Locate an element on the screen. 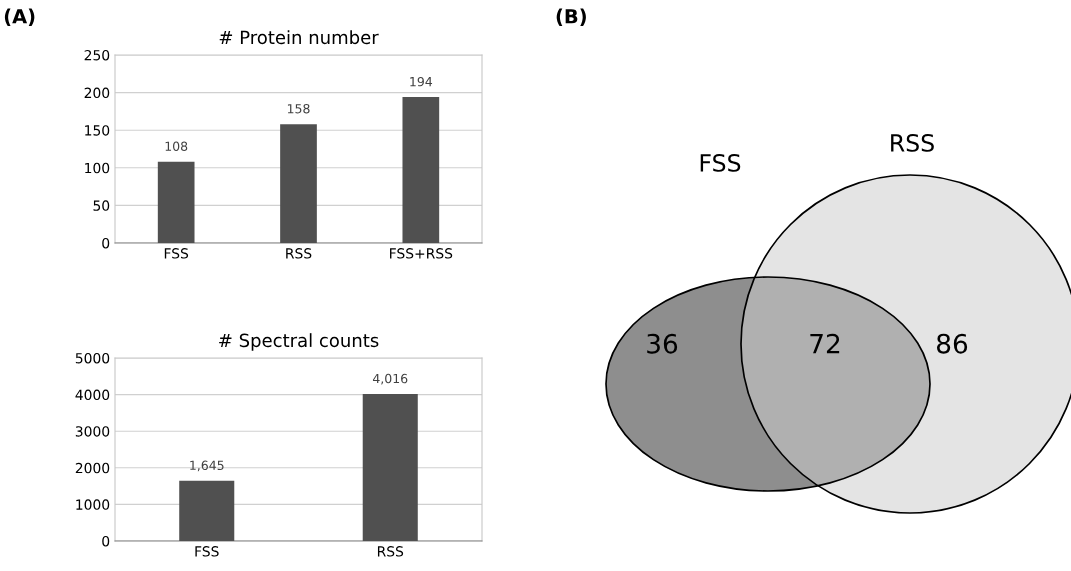 The width and height of the screenshot is (1071, 571). chart-title: # Protein number is located at coordinates (299, 37).